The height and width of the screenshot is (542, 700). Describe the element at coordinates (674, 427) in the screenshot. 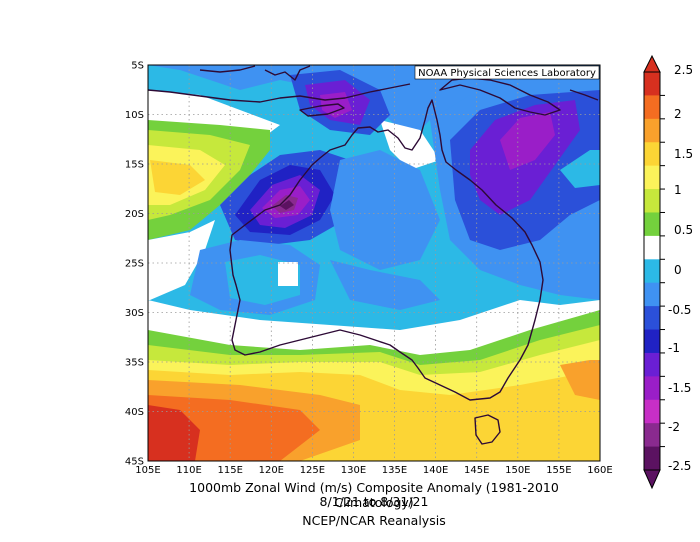

I see `colorbar-label: -2` at that location.